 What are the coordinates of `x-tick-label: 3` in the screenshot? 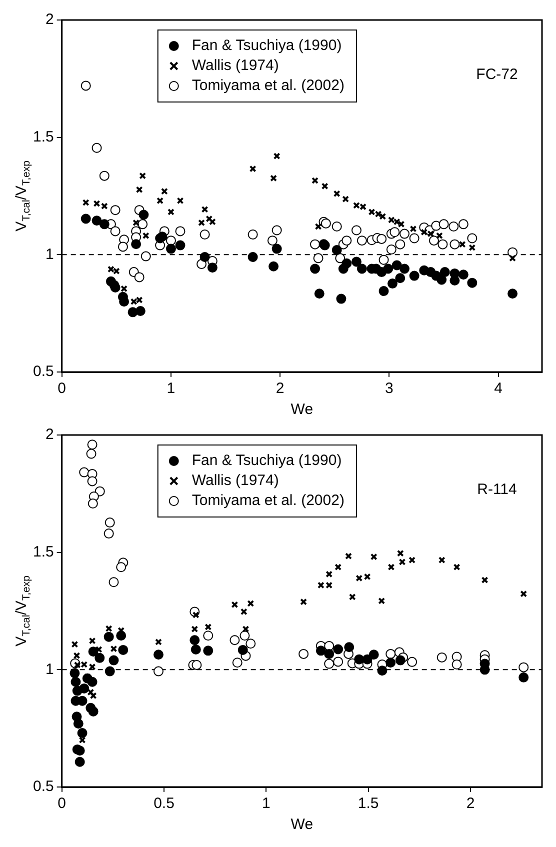 It's located at (389, 389).